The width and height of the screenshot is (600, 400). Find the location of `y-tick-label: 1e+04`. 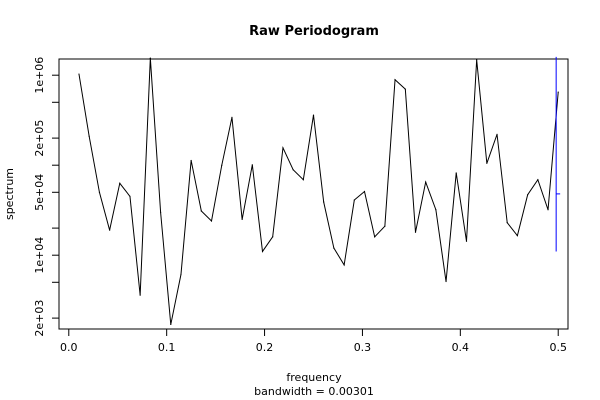

y-tick-label: 1e+04 is located at coordinates (39, 255).